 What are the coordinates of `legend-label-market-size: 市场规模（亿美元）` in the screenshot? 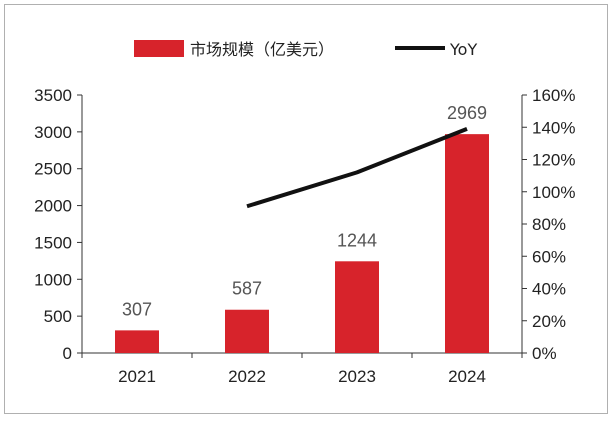 It's located at (262, 49).